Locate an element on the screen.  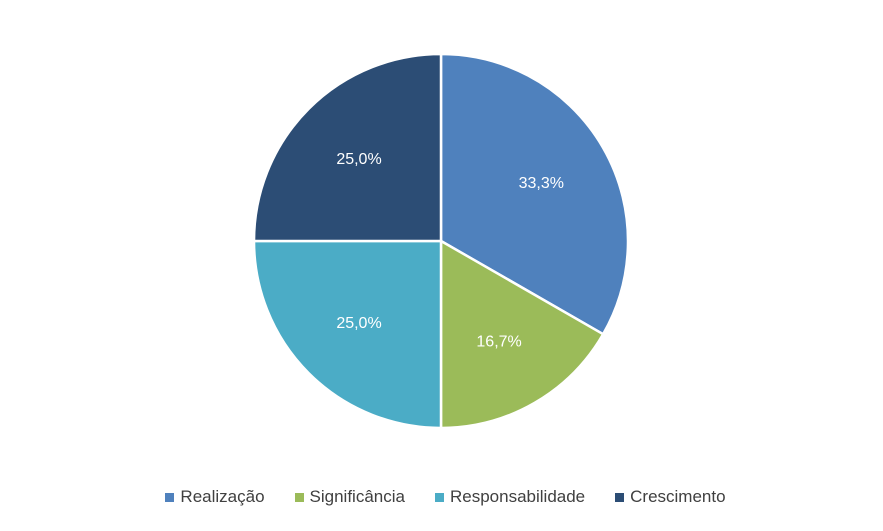
data-label-realizacao: 33,3% is located at coordinates (541, 183).